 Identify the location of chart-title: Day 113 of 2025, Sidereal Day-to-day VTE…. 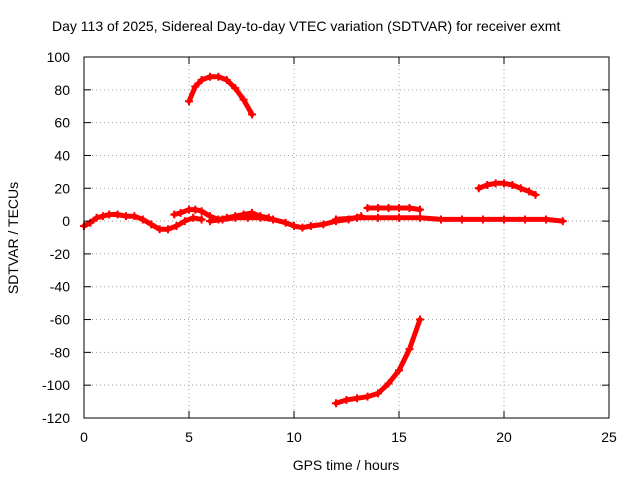
(306, 26).